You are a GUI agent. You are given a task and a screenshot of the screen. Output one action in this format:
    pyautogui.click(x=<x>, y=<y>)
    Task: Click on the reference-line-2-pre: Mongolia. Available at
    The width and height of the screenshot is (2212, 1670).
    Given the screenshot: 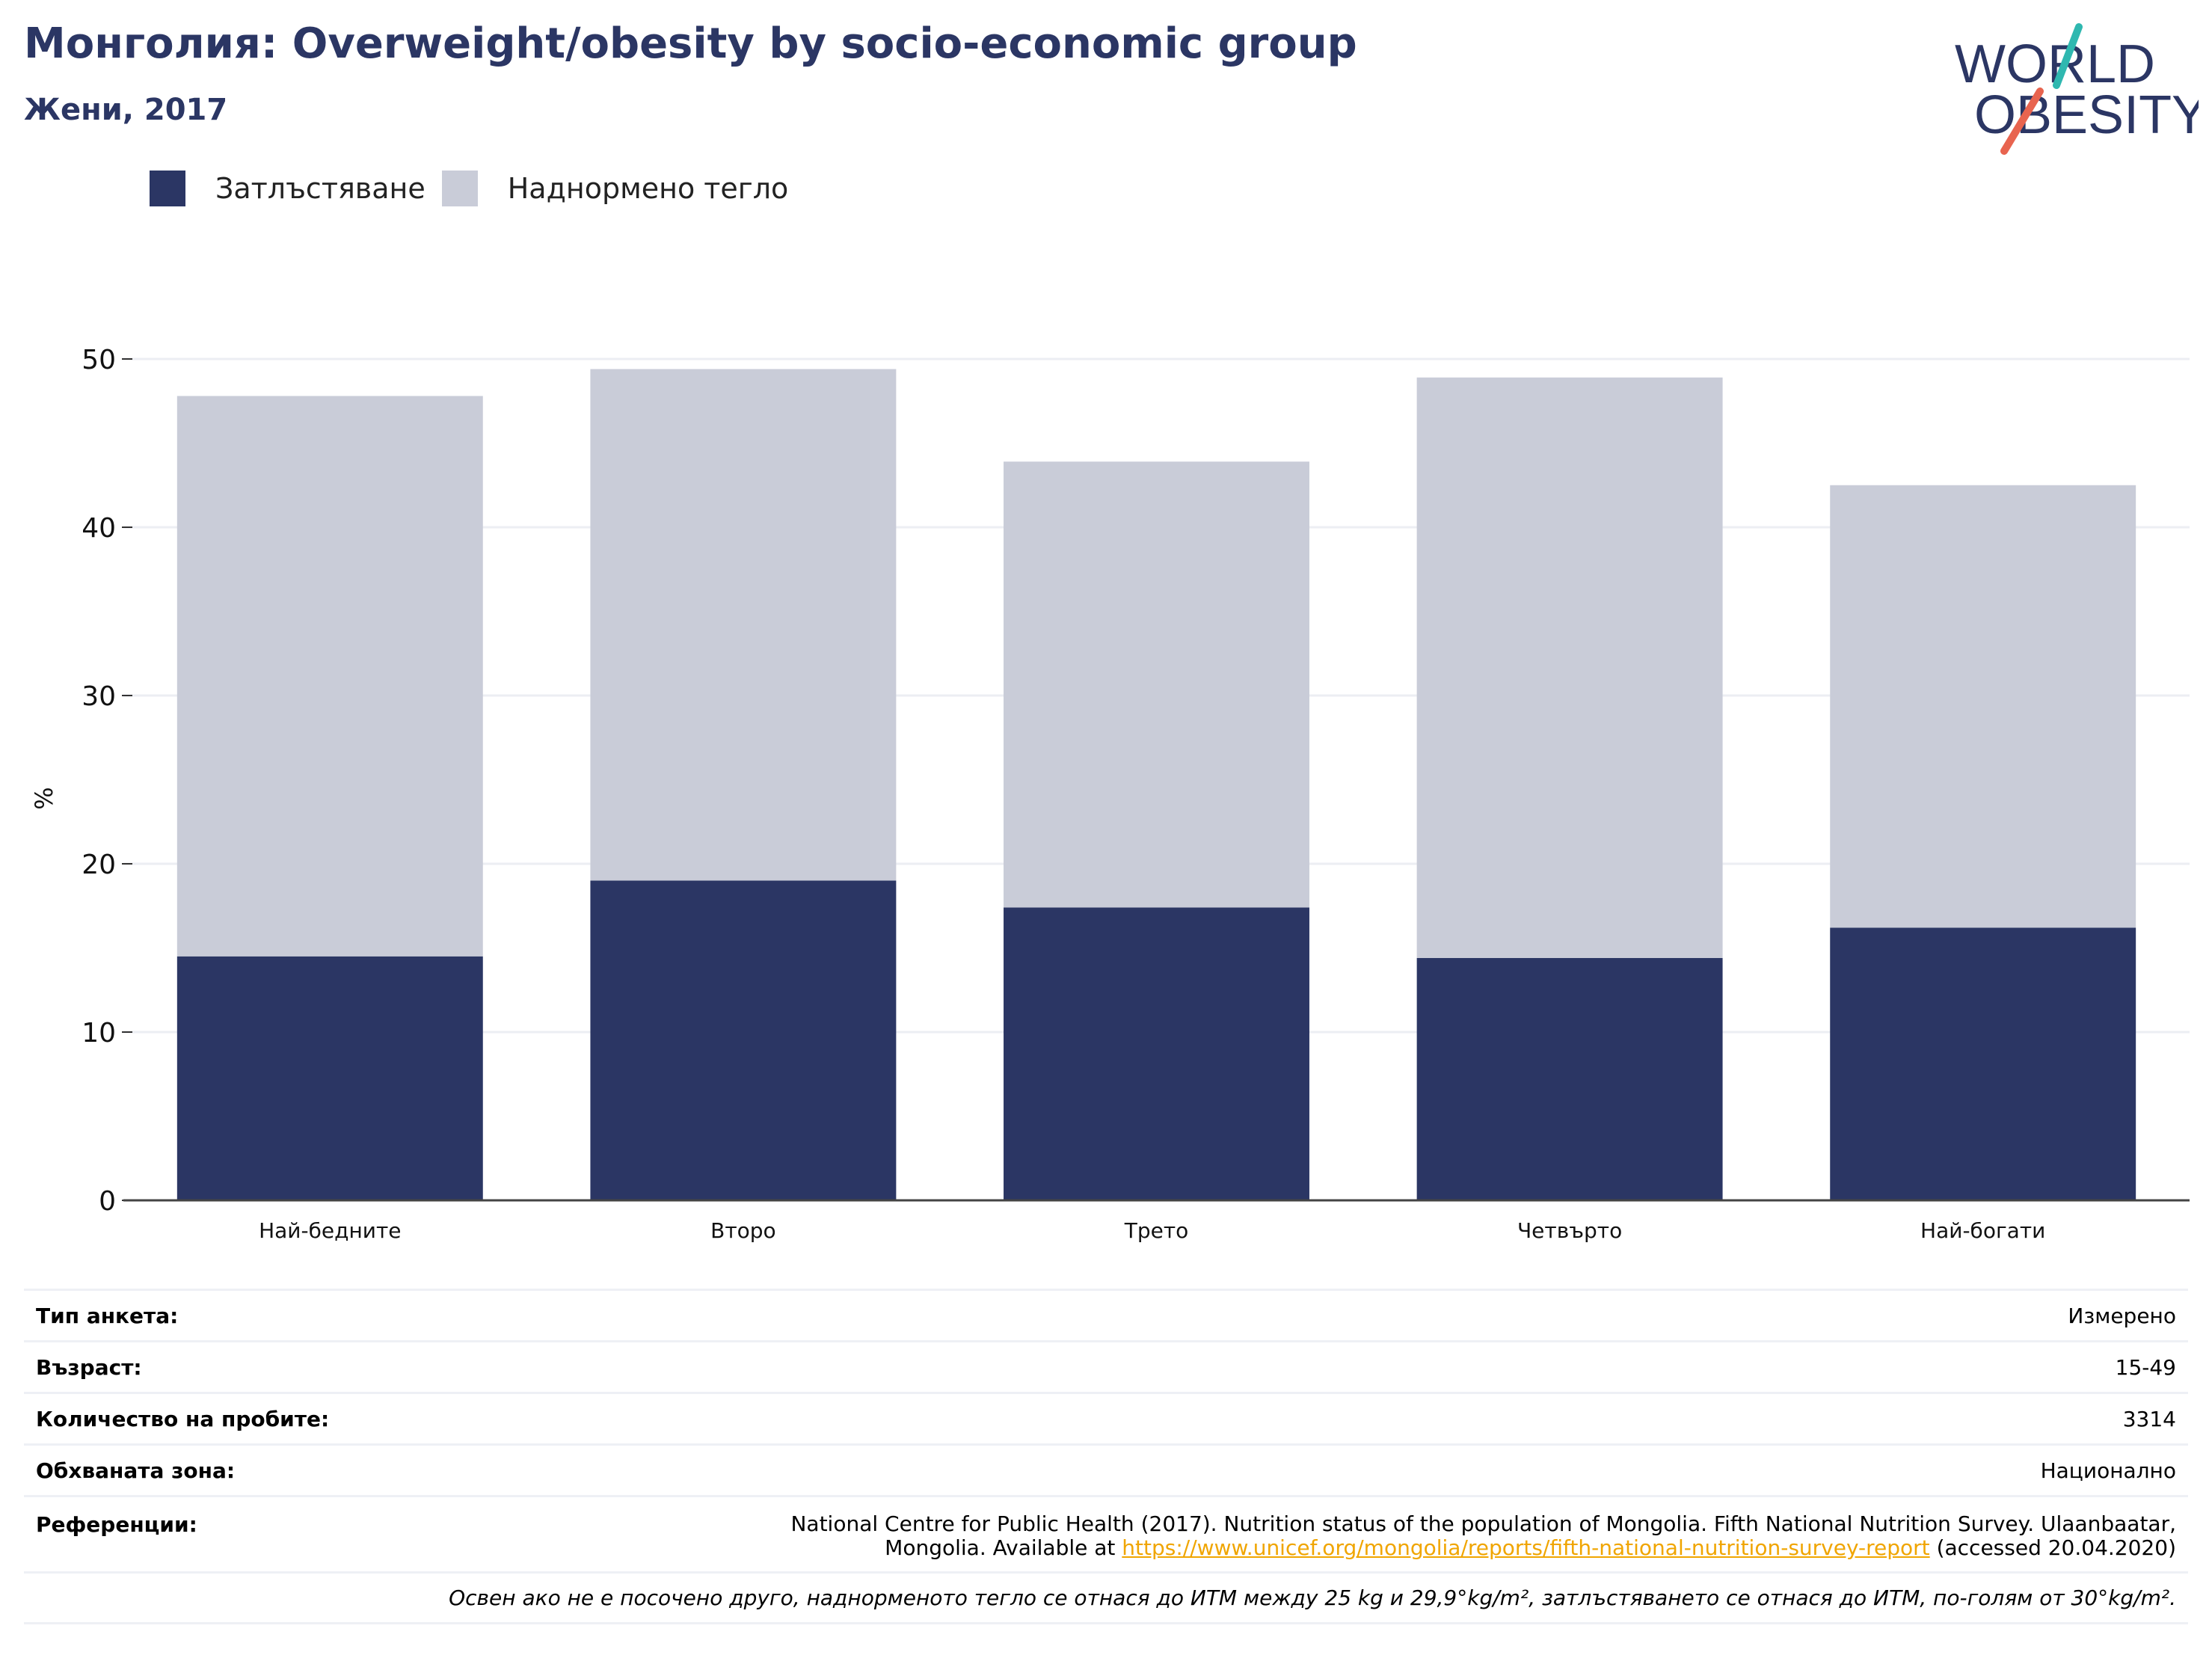 What is the action you would take?
    pyautogui.click(x=1003, y=1547)
    